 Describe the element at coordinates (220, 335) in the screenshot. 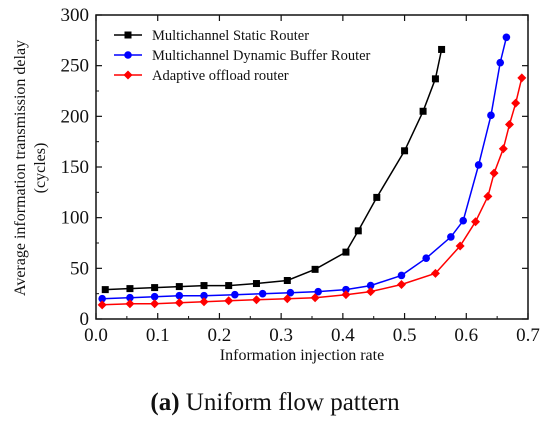

I see `x-tick-label: 0.2` at that location.